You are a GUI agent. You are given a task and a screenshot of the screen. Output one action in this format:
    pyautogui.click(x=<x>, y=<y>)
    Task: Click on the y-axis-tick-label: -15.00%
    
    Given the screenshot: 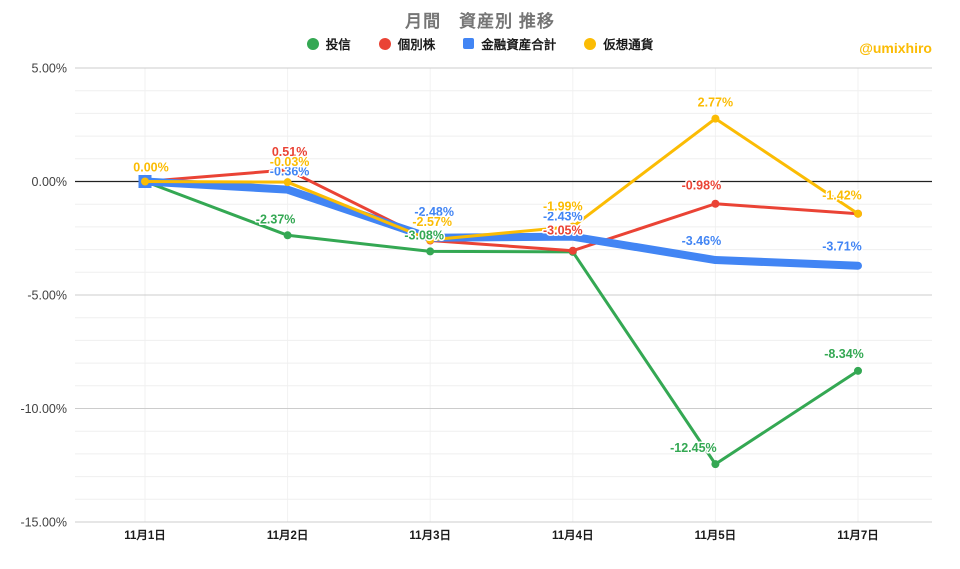 What is the action you would take?
    pyautogui.click(x=43, y=523)
    